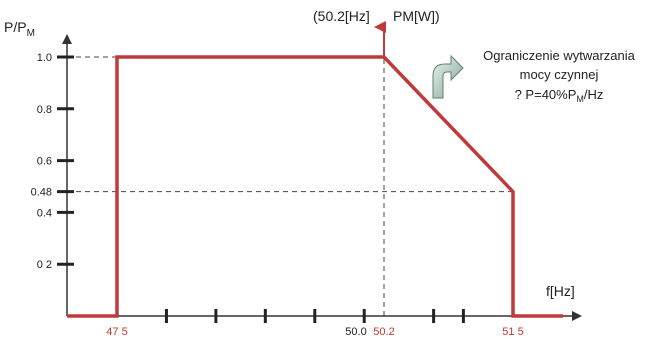 The image size is (661, 342). Describe the element at coordinates (44, 265) in the screenshot. I see `y-tick-label-5: 0 2` at that location.